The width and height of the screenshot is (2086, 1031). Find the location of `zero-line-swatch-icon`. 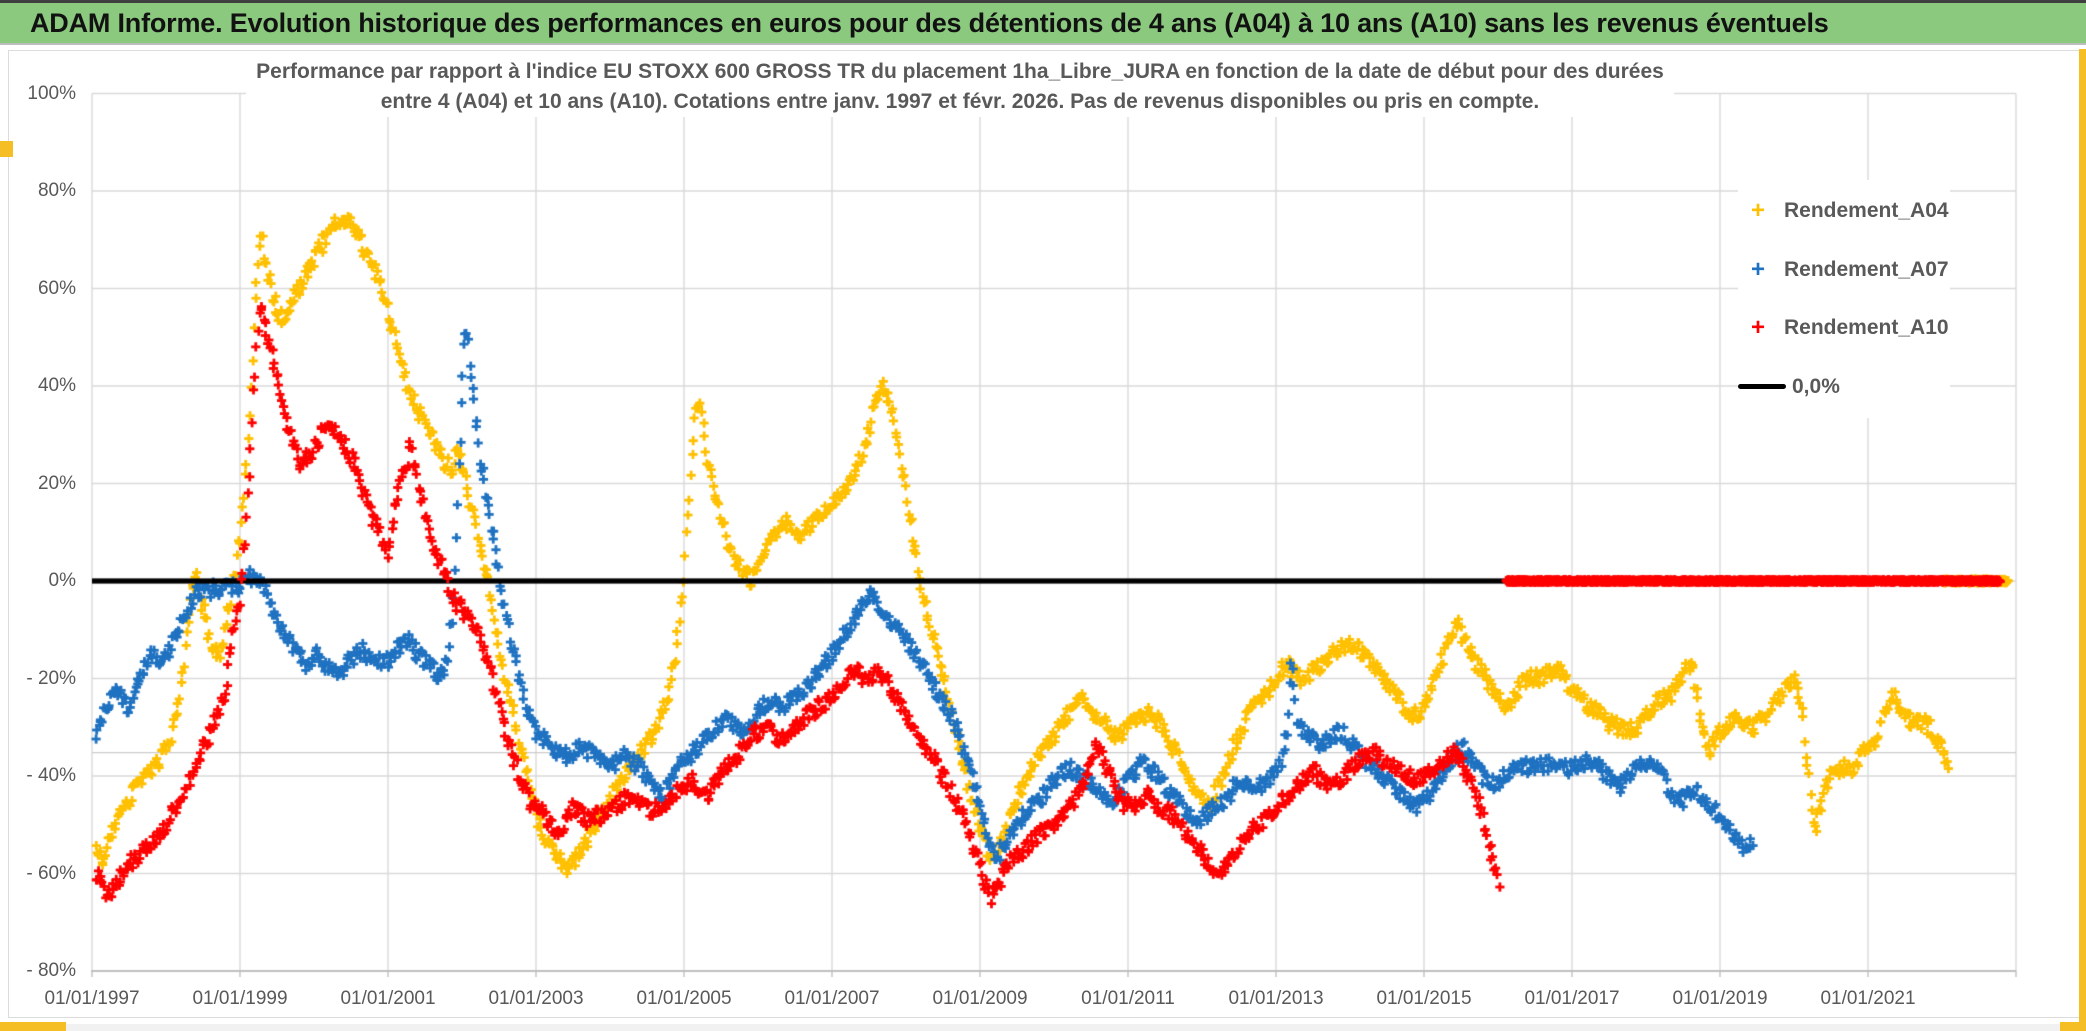

zero-line-swatch-icon is located at coordinates (1762, 387).